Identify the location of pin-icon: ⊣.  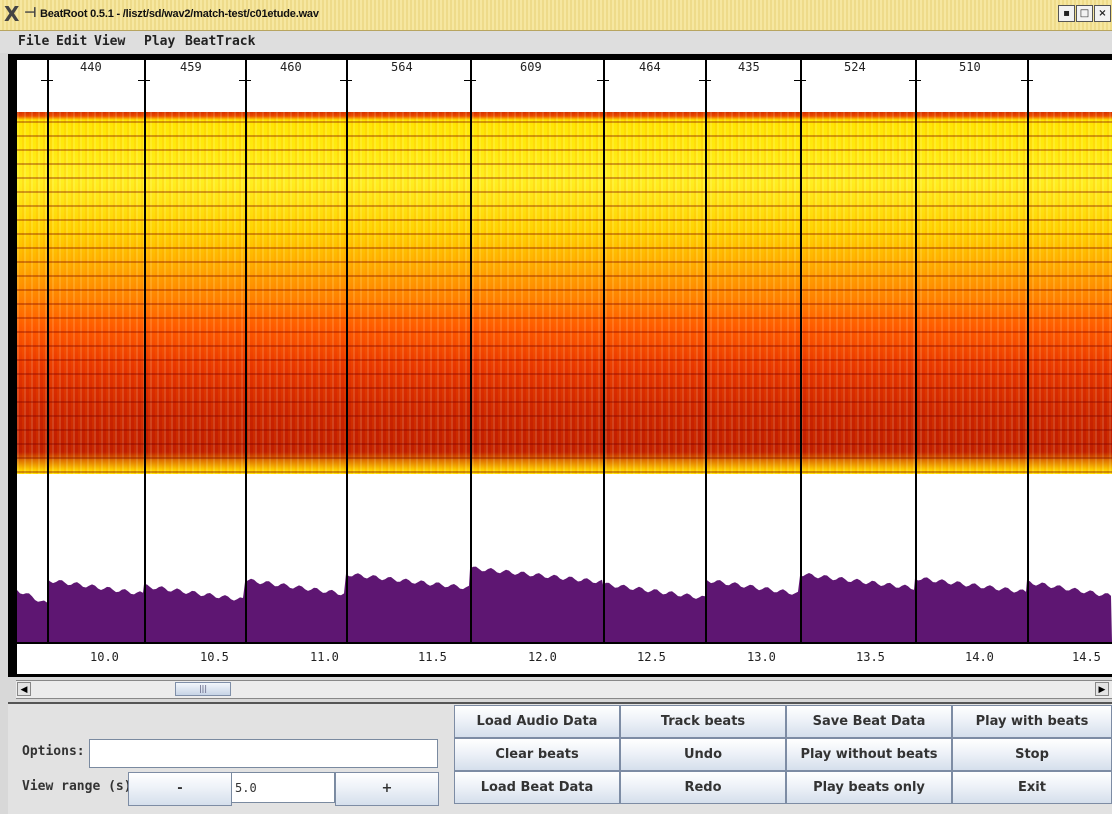
(30, 13).